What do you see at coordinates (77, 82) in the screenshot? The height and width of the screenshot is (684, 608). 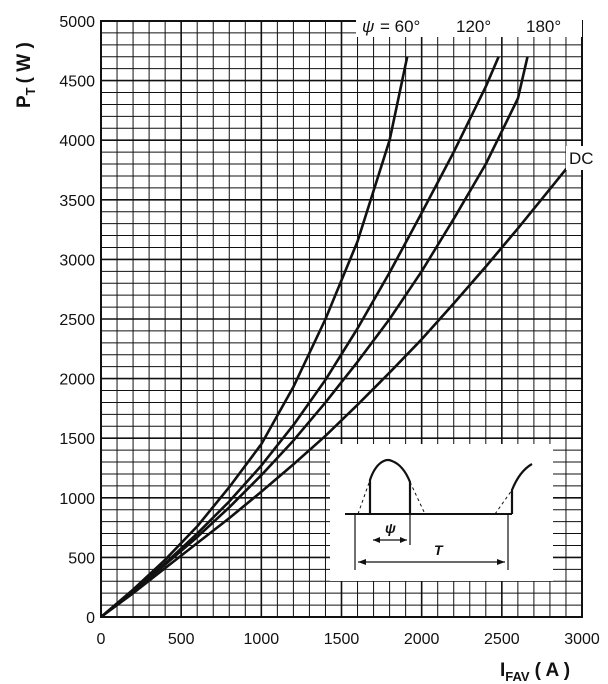 I see `y-tick-label: 4500` at bounding box center [77, 82].